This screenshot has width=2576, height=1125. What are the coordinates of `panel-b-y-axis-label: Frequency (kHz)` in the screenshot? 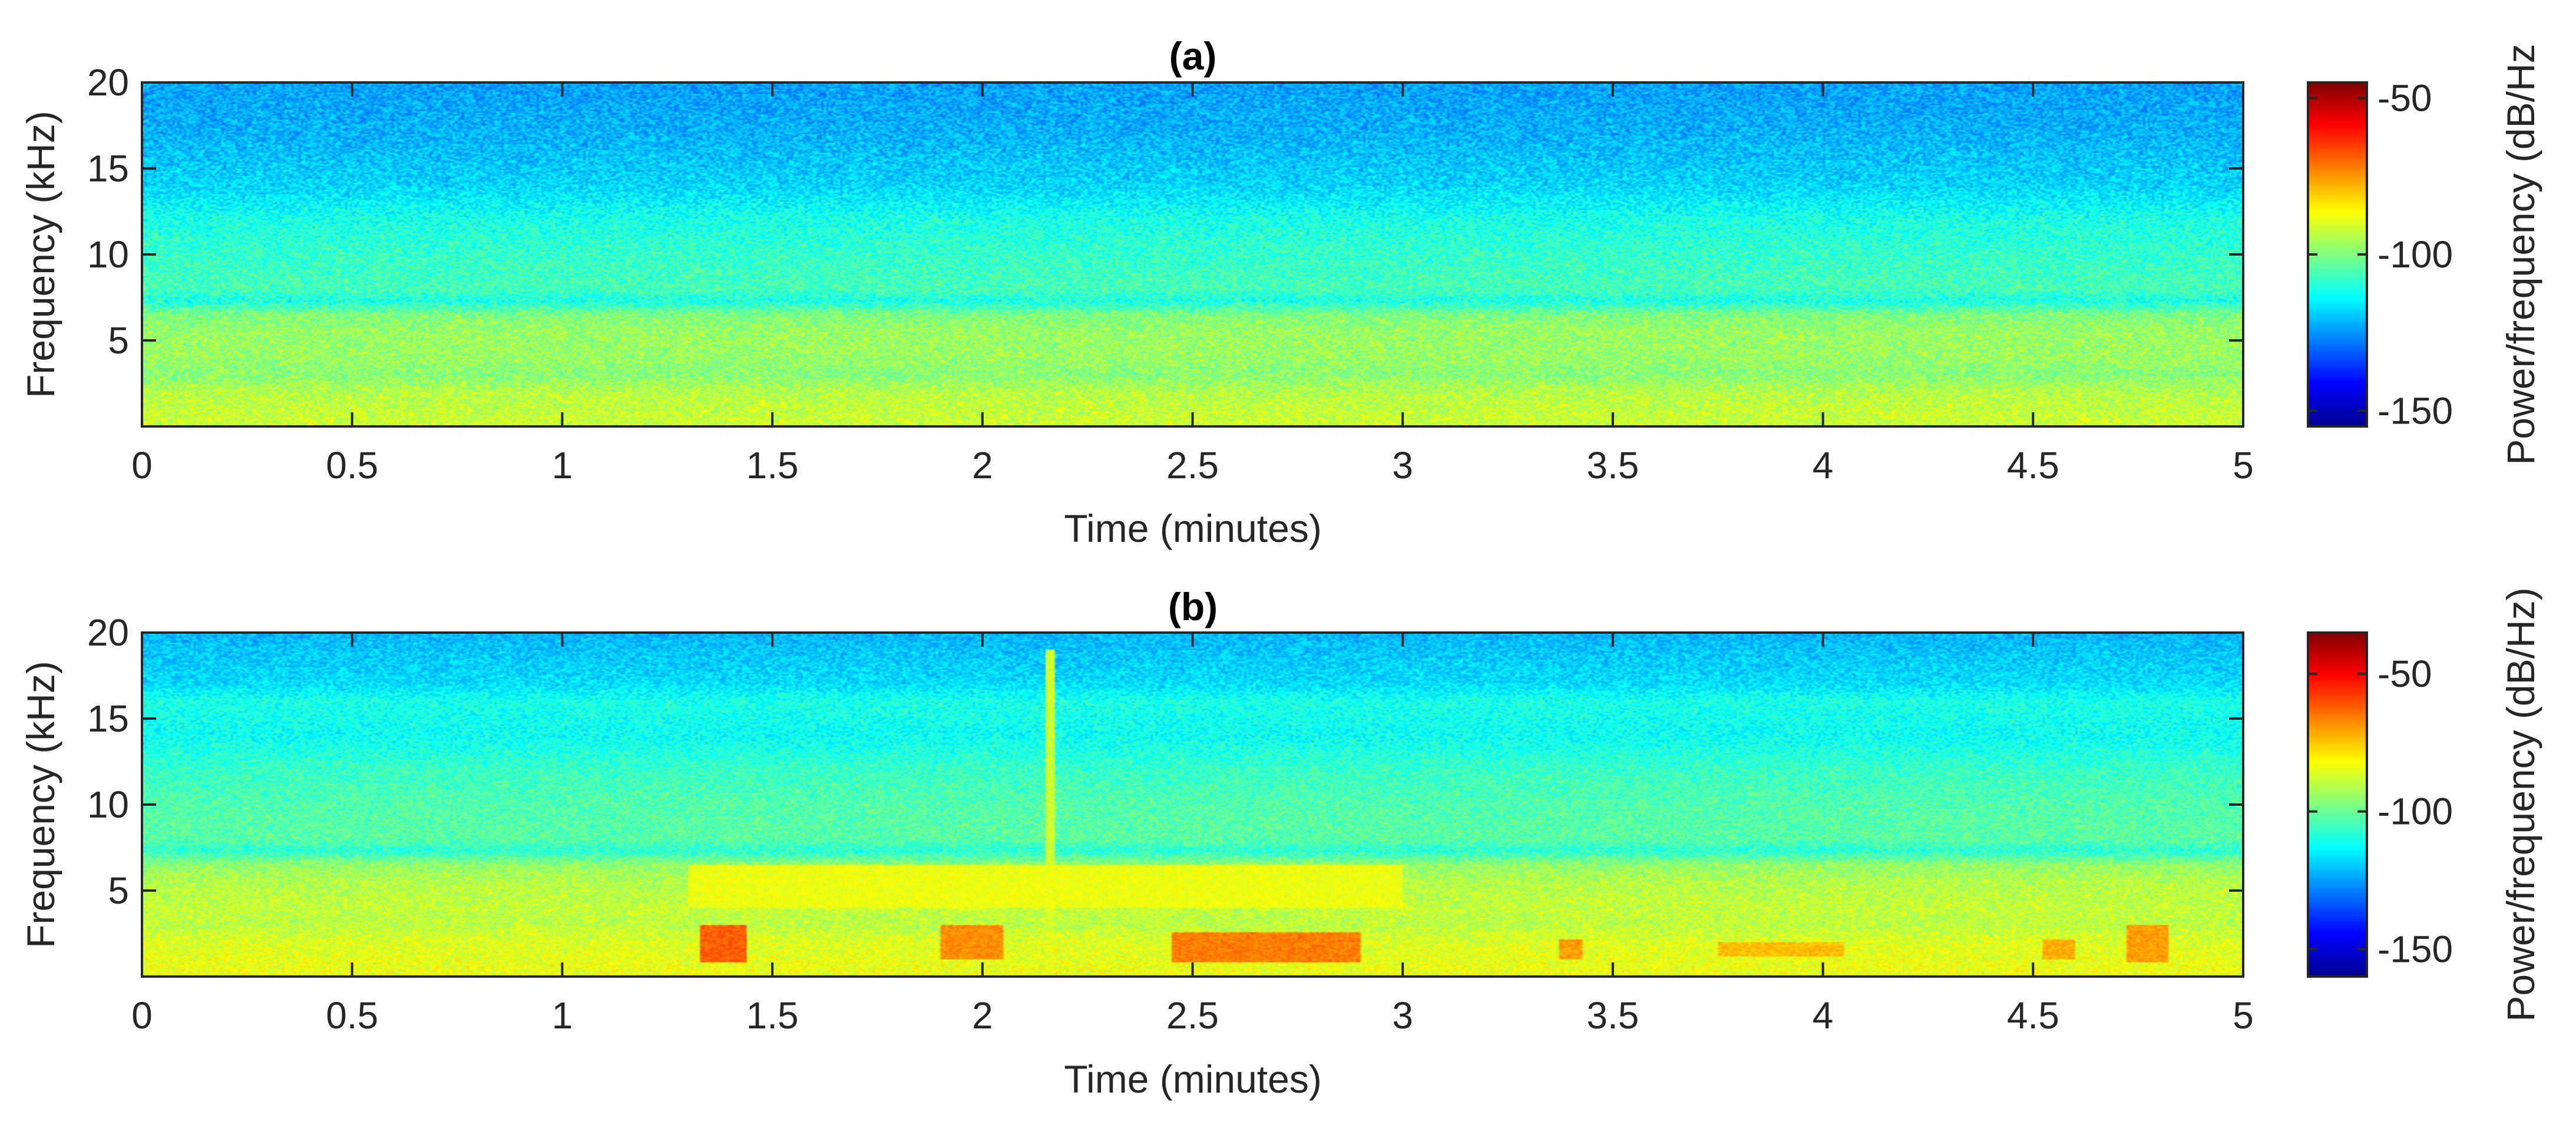 It's located at (40, 805).